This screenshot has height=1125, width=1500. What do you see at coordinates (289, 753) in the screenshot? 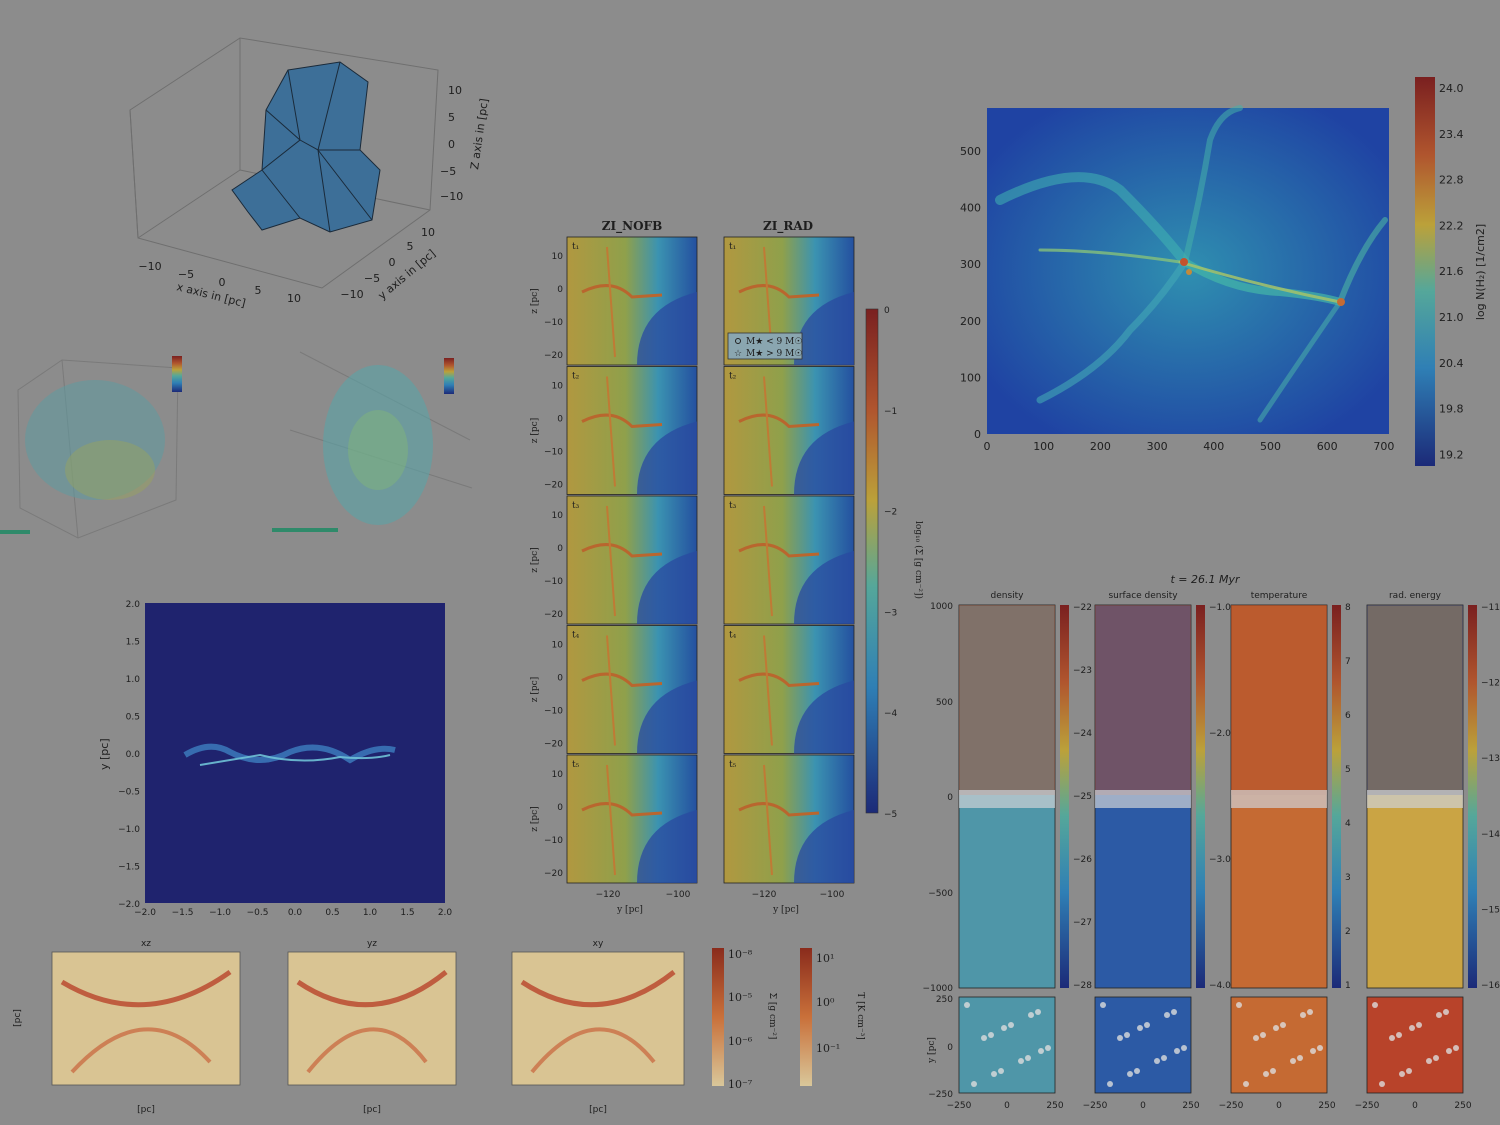
I see `filament-structure` at bounding box center [289, 753].